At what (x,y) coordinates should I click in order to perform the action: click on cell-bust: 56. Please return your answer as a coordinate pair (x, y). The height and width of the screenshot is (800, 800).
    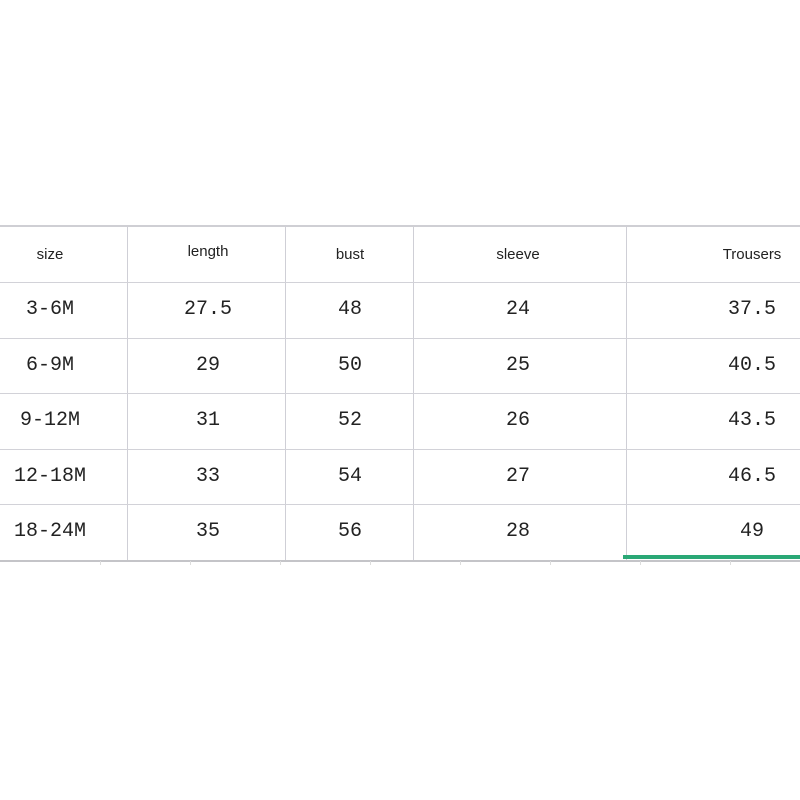
    Looking at the image, I should click on (349, 531).